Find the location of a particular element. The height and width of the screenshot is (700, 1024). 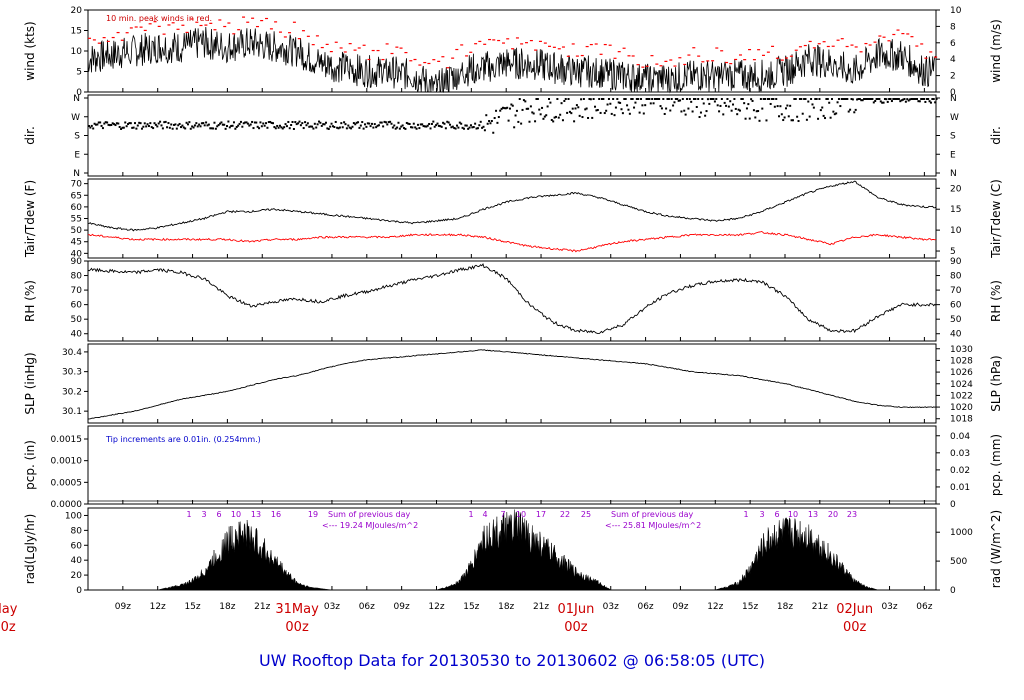

ytick-right-pcp: 0.04 is located at coordinates (960, 437).